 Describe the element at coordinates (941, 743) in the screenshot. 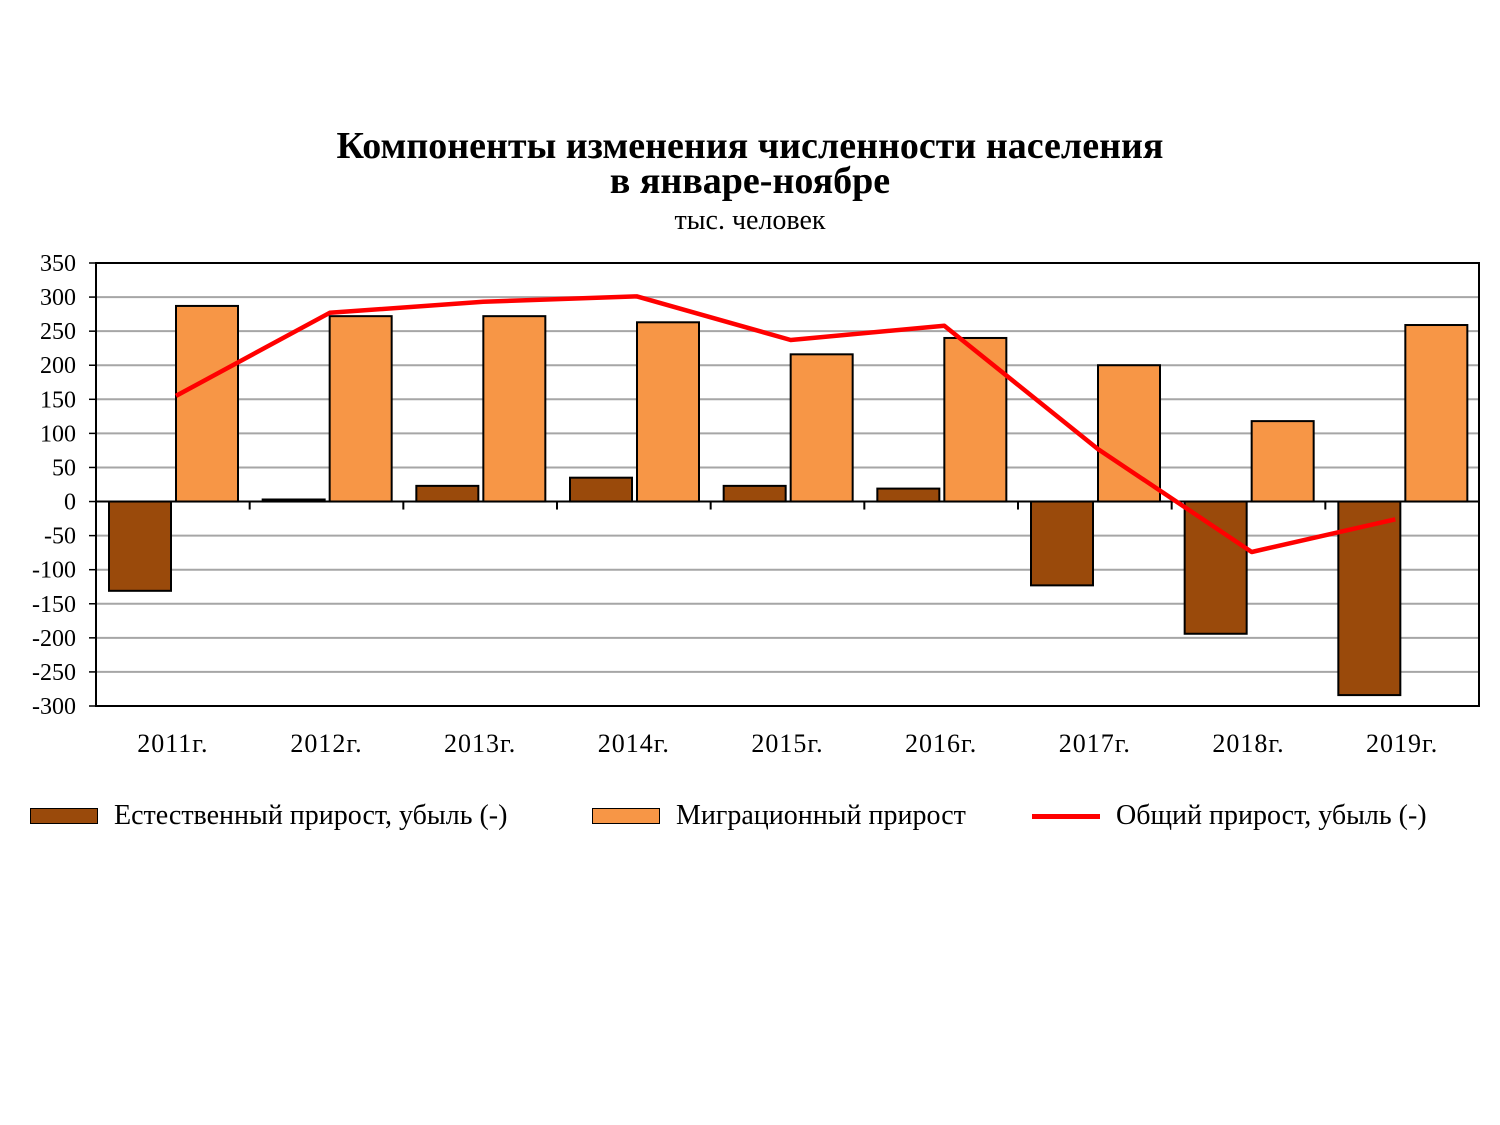

I see `x-tick-label: 2016г.` at that location.